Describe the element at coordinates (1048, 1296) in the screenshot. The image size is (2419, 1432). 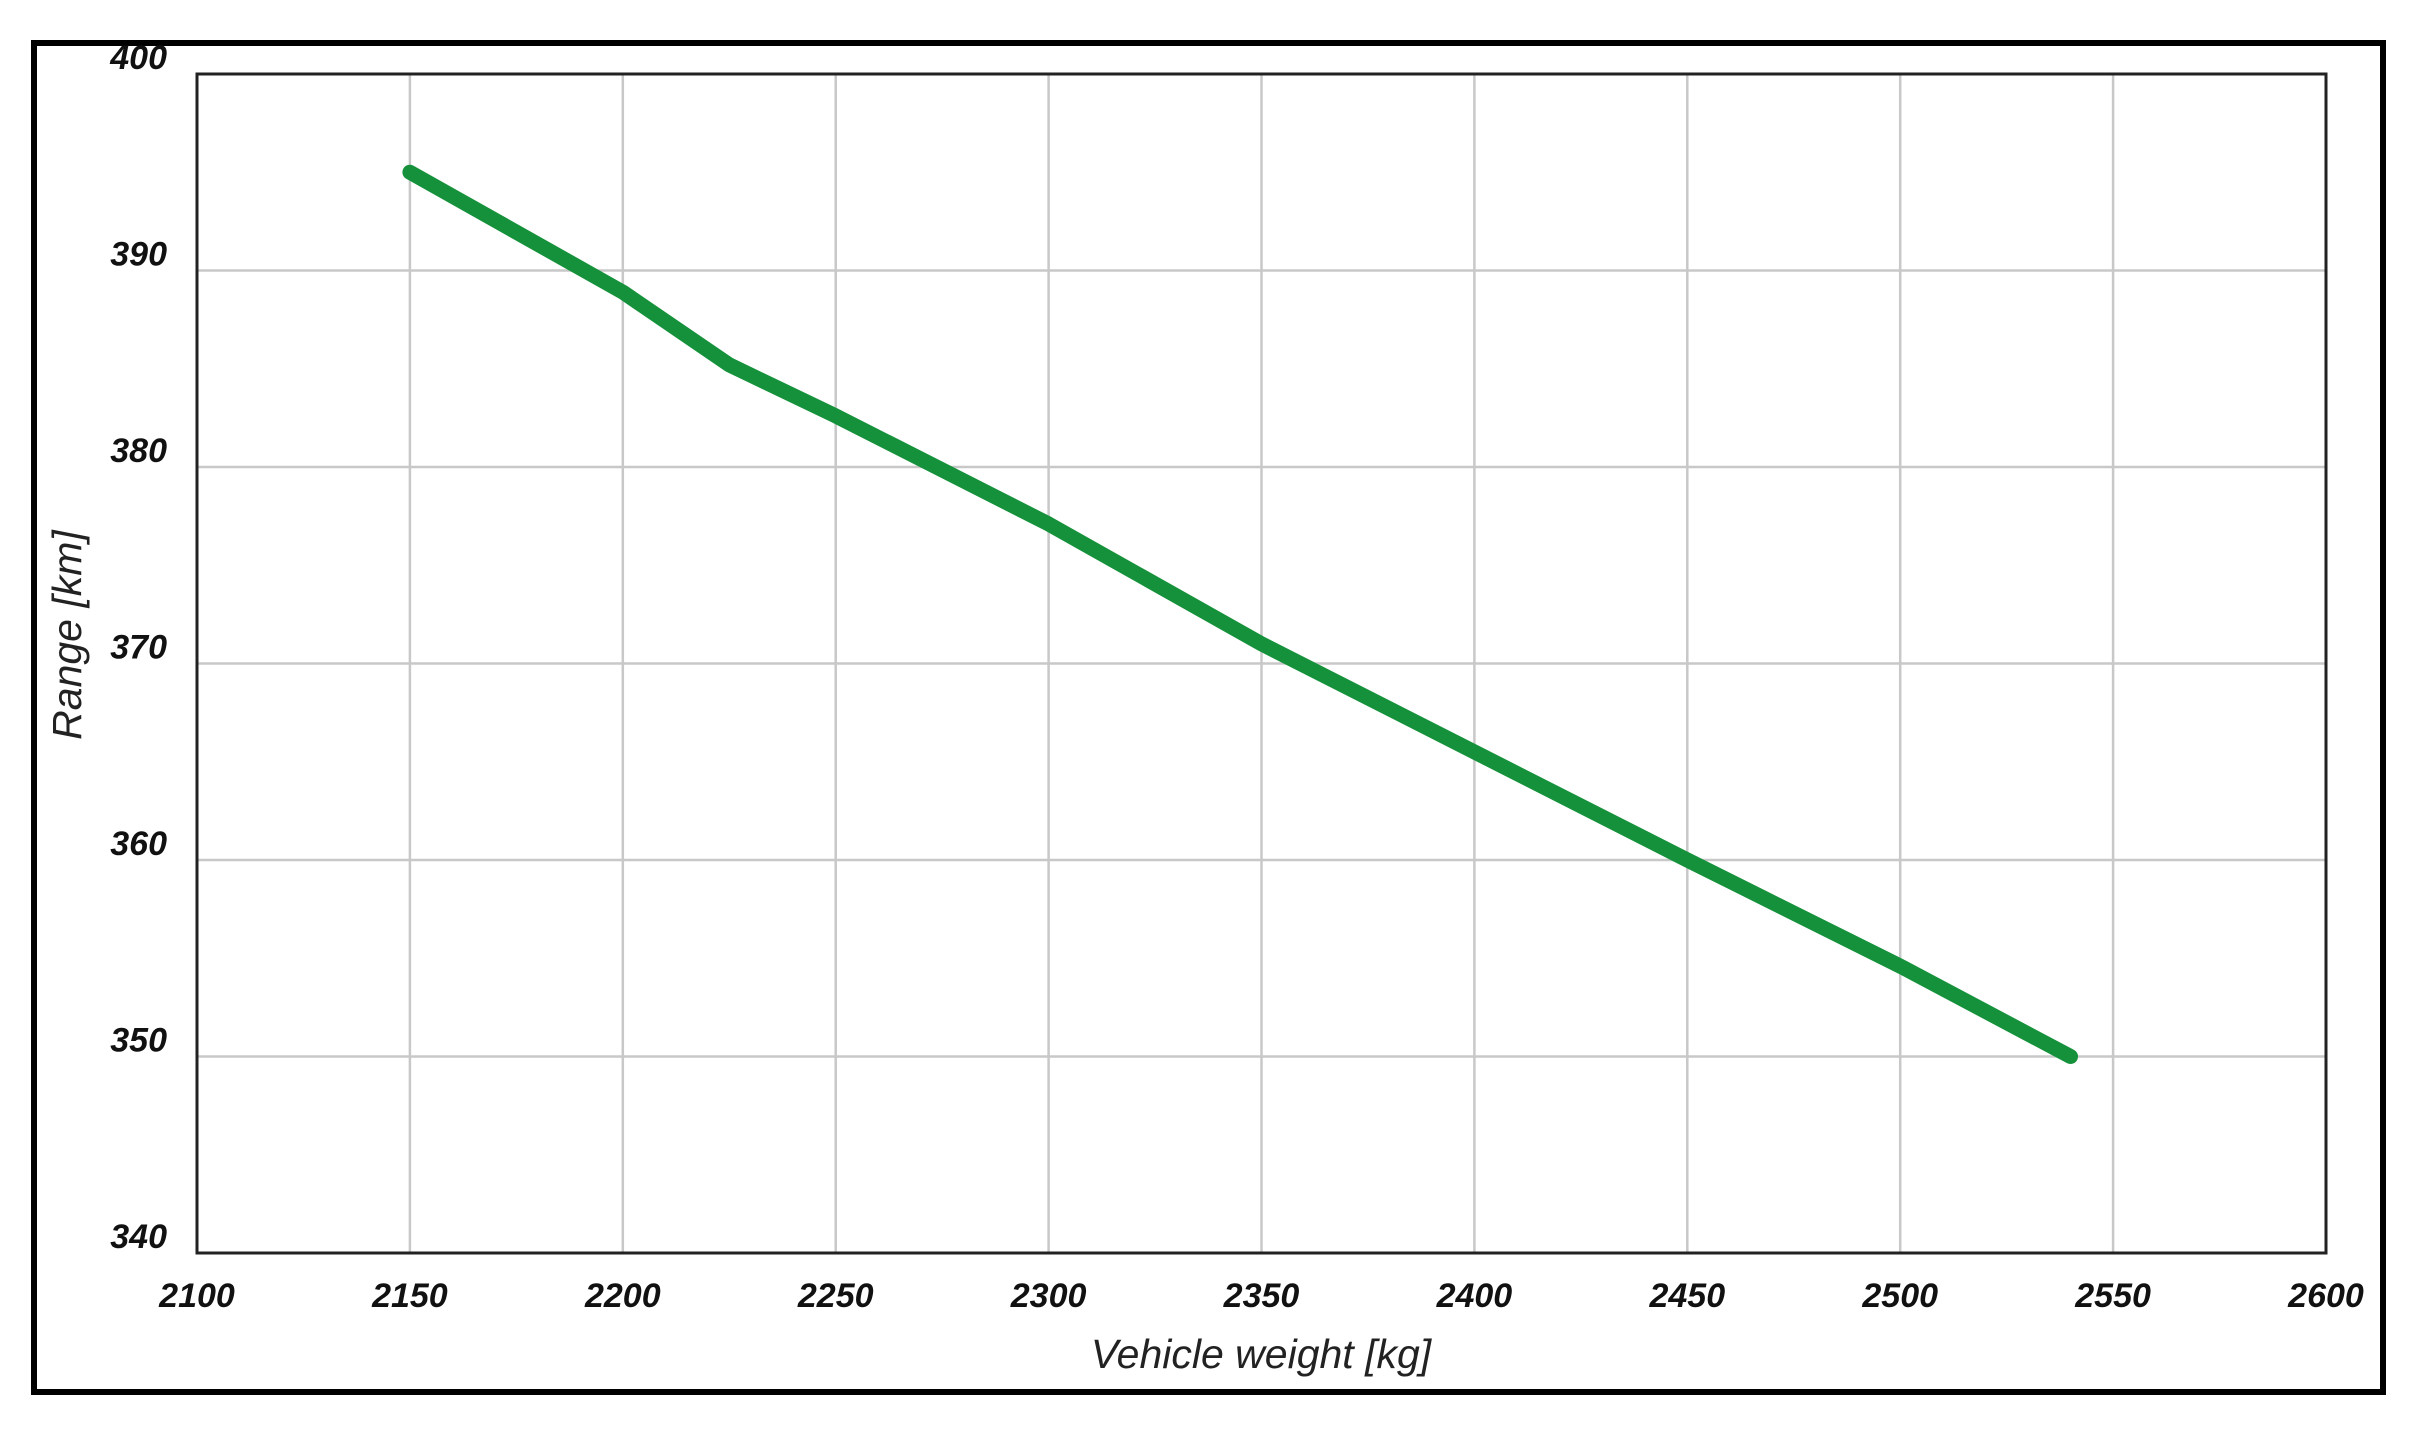
I see `x-tick-label: 2300` at that location.